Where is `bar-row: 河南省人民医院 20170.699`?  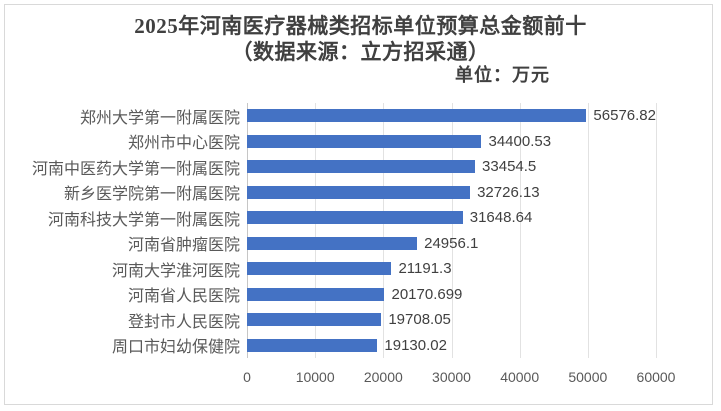 bar-row: 河南省人民医院 20170.699 is located at coordinates (392, 295).